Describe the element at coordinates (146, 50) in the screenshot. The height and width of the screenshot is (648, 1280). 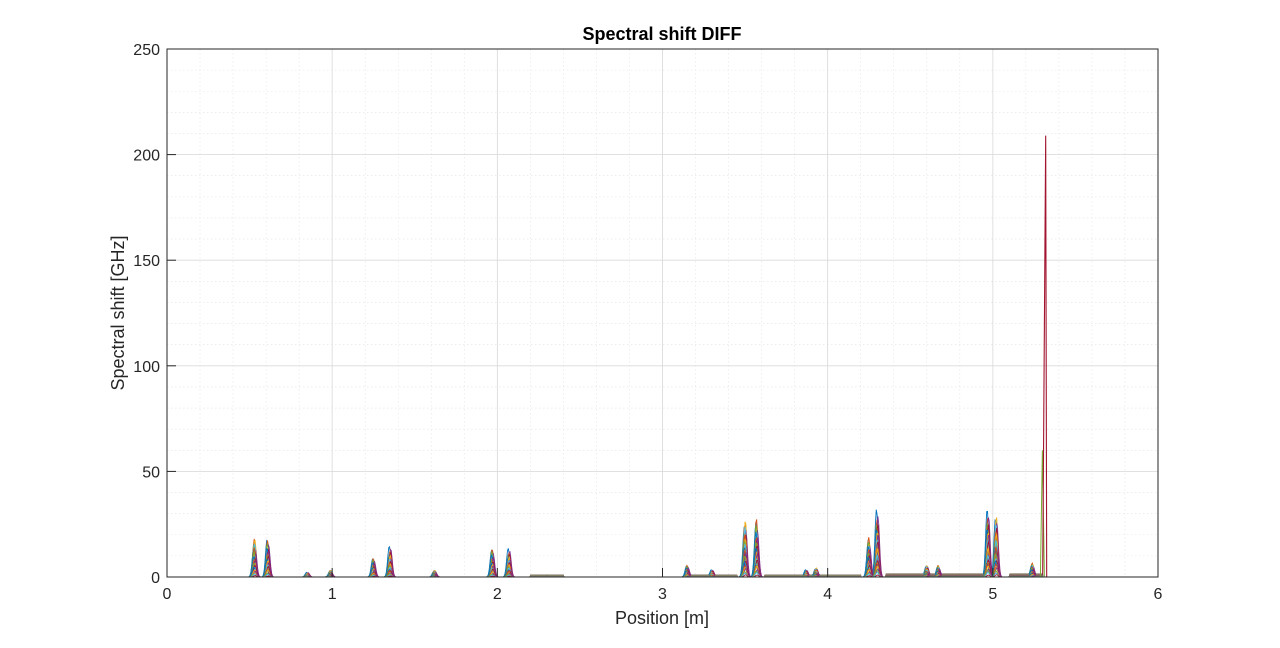
I see `y-tick-label: 250` at that location.